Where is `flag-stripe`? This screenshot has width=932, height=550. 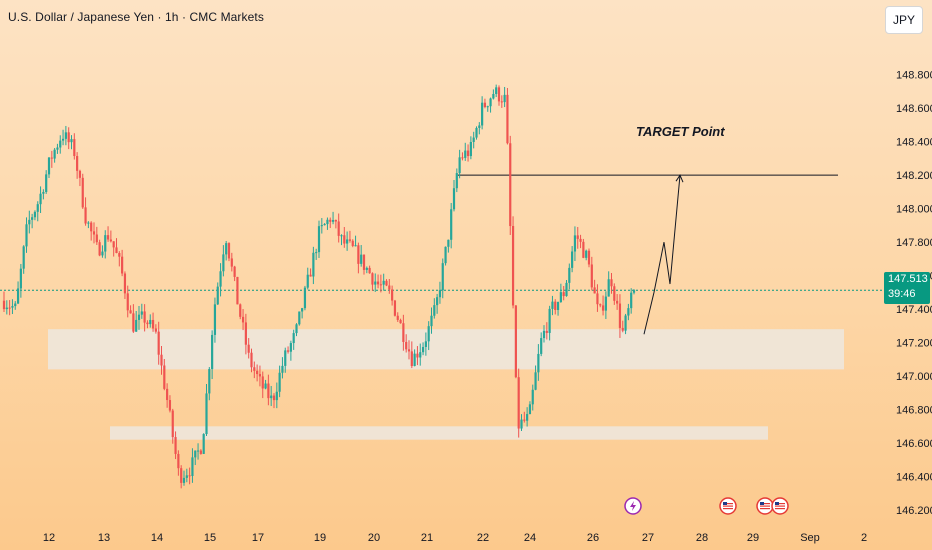 flag-stripe is located at coordinates (780, 504).